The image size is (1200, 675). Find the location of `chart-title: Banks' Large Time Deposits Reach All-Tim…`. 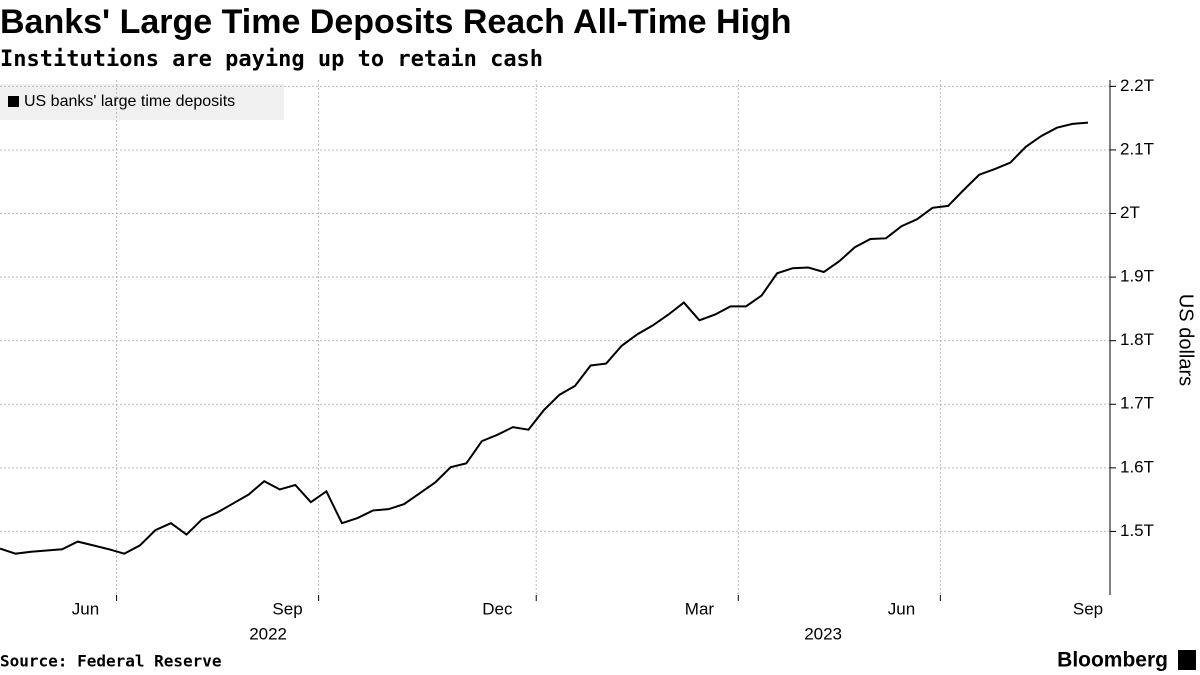

chart-title: Banks' Large Time Deposits Reach All-Tim… is located at coordinates (396, 22).